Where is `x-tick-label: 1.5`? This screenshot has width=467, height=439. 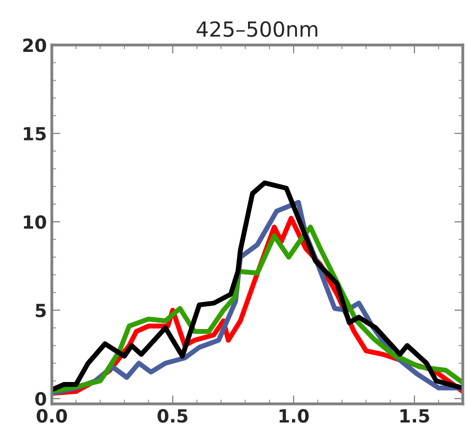 x-tick-label: 1.5 is located at coordinates (415, 416).